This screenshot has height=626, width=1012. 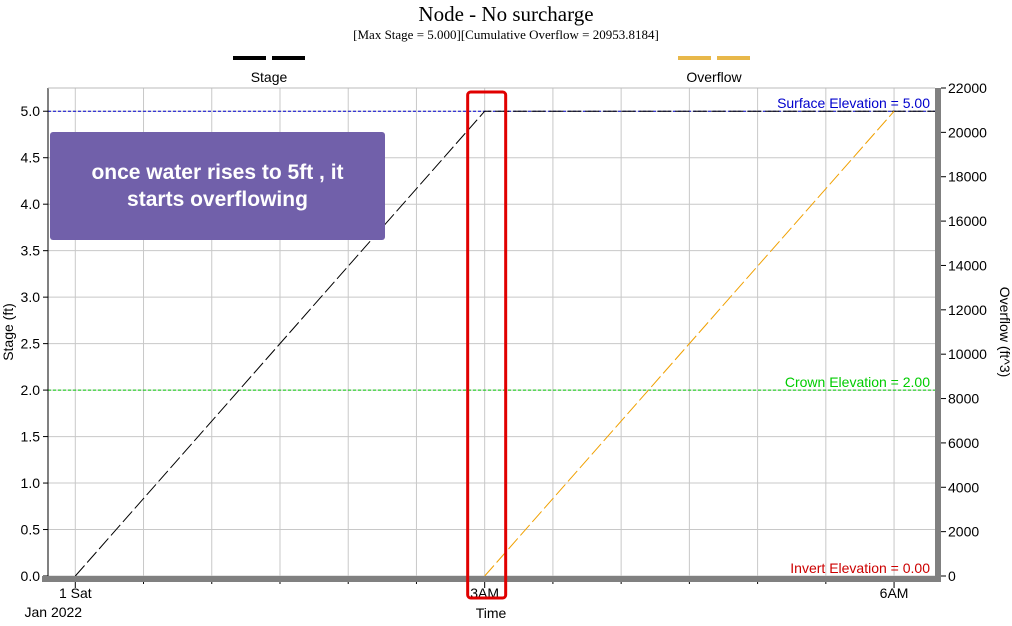 What do you see at coordinates (967, 354) in the screenshot?
I see `y2-tick-label: 10000` at bounding box center [967, 354].